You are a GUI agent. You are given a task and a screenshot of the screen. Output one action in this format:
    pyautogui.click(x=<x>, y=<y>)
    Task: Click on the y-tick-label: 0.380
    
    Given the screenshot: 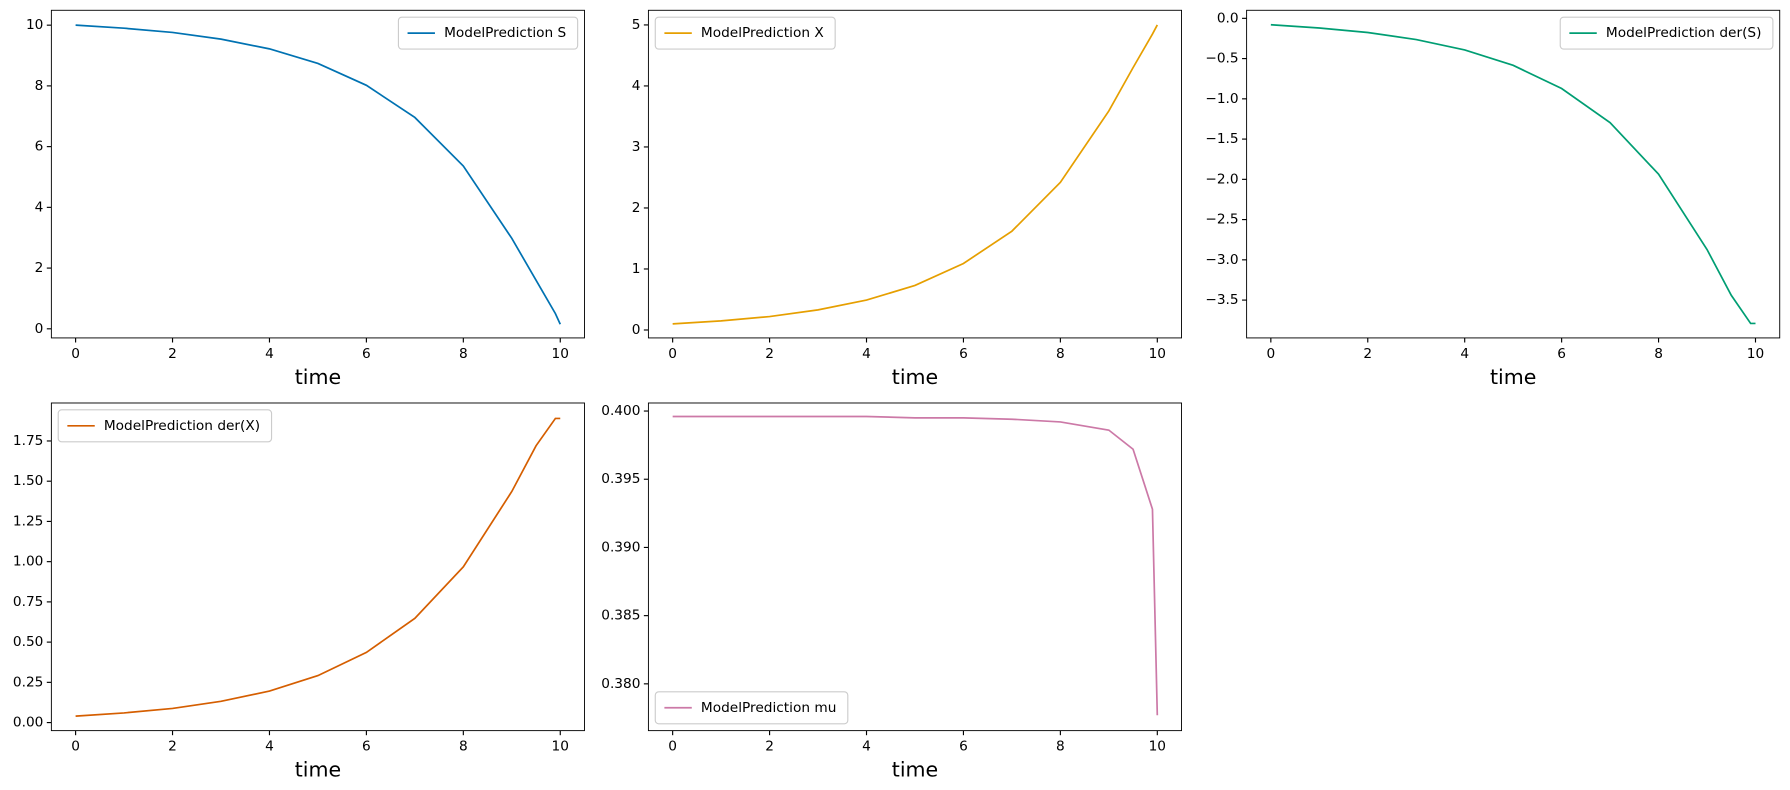 What is the action you would take?
    pyautogui.click(x=620, y=684)
    